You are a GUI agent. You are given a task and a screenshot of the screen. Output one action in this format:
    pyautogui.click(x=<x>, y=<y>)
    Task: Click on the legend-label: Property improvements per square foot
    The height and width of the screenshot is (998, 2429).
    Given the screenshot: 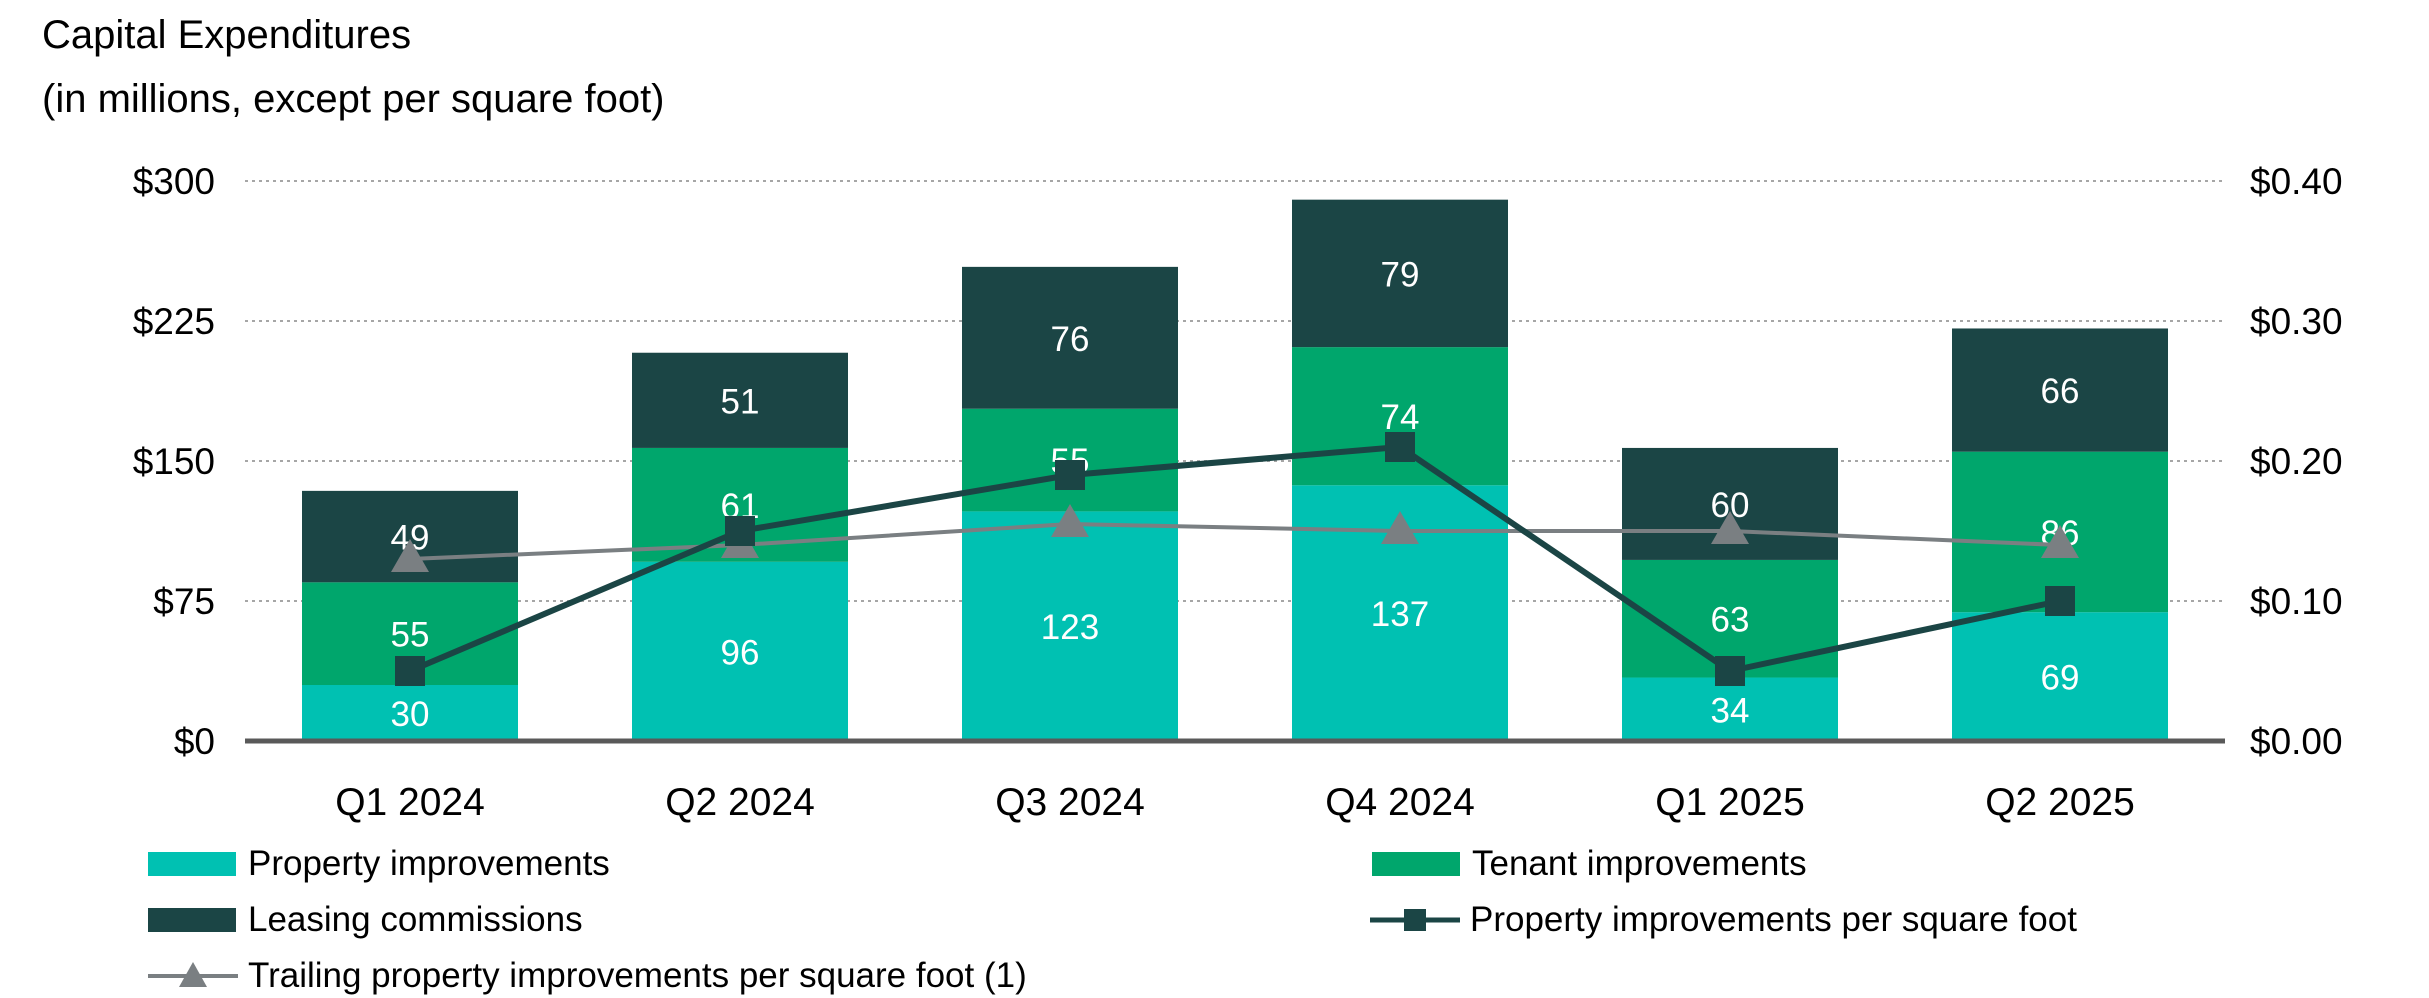 What is the action you would take?
    pyautogui.click(x=1773, y=919)
    